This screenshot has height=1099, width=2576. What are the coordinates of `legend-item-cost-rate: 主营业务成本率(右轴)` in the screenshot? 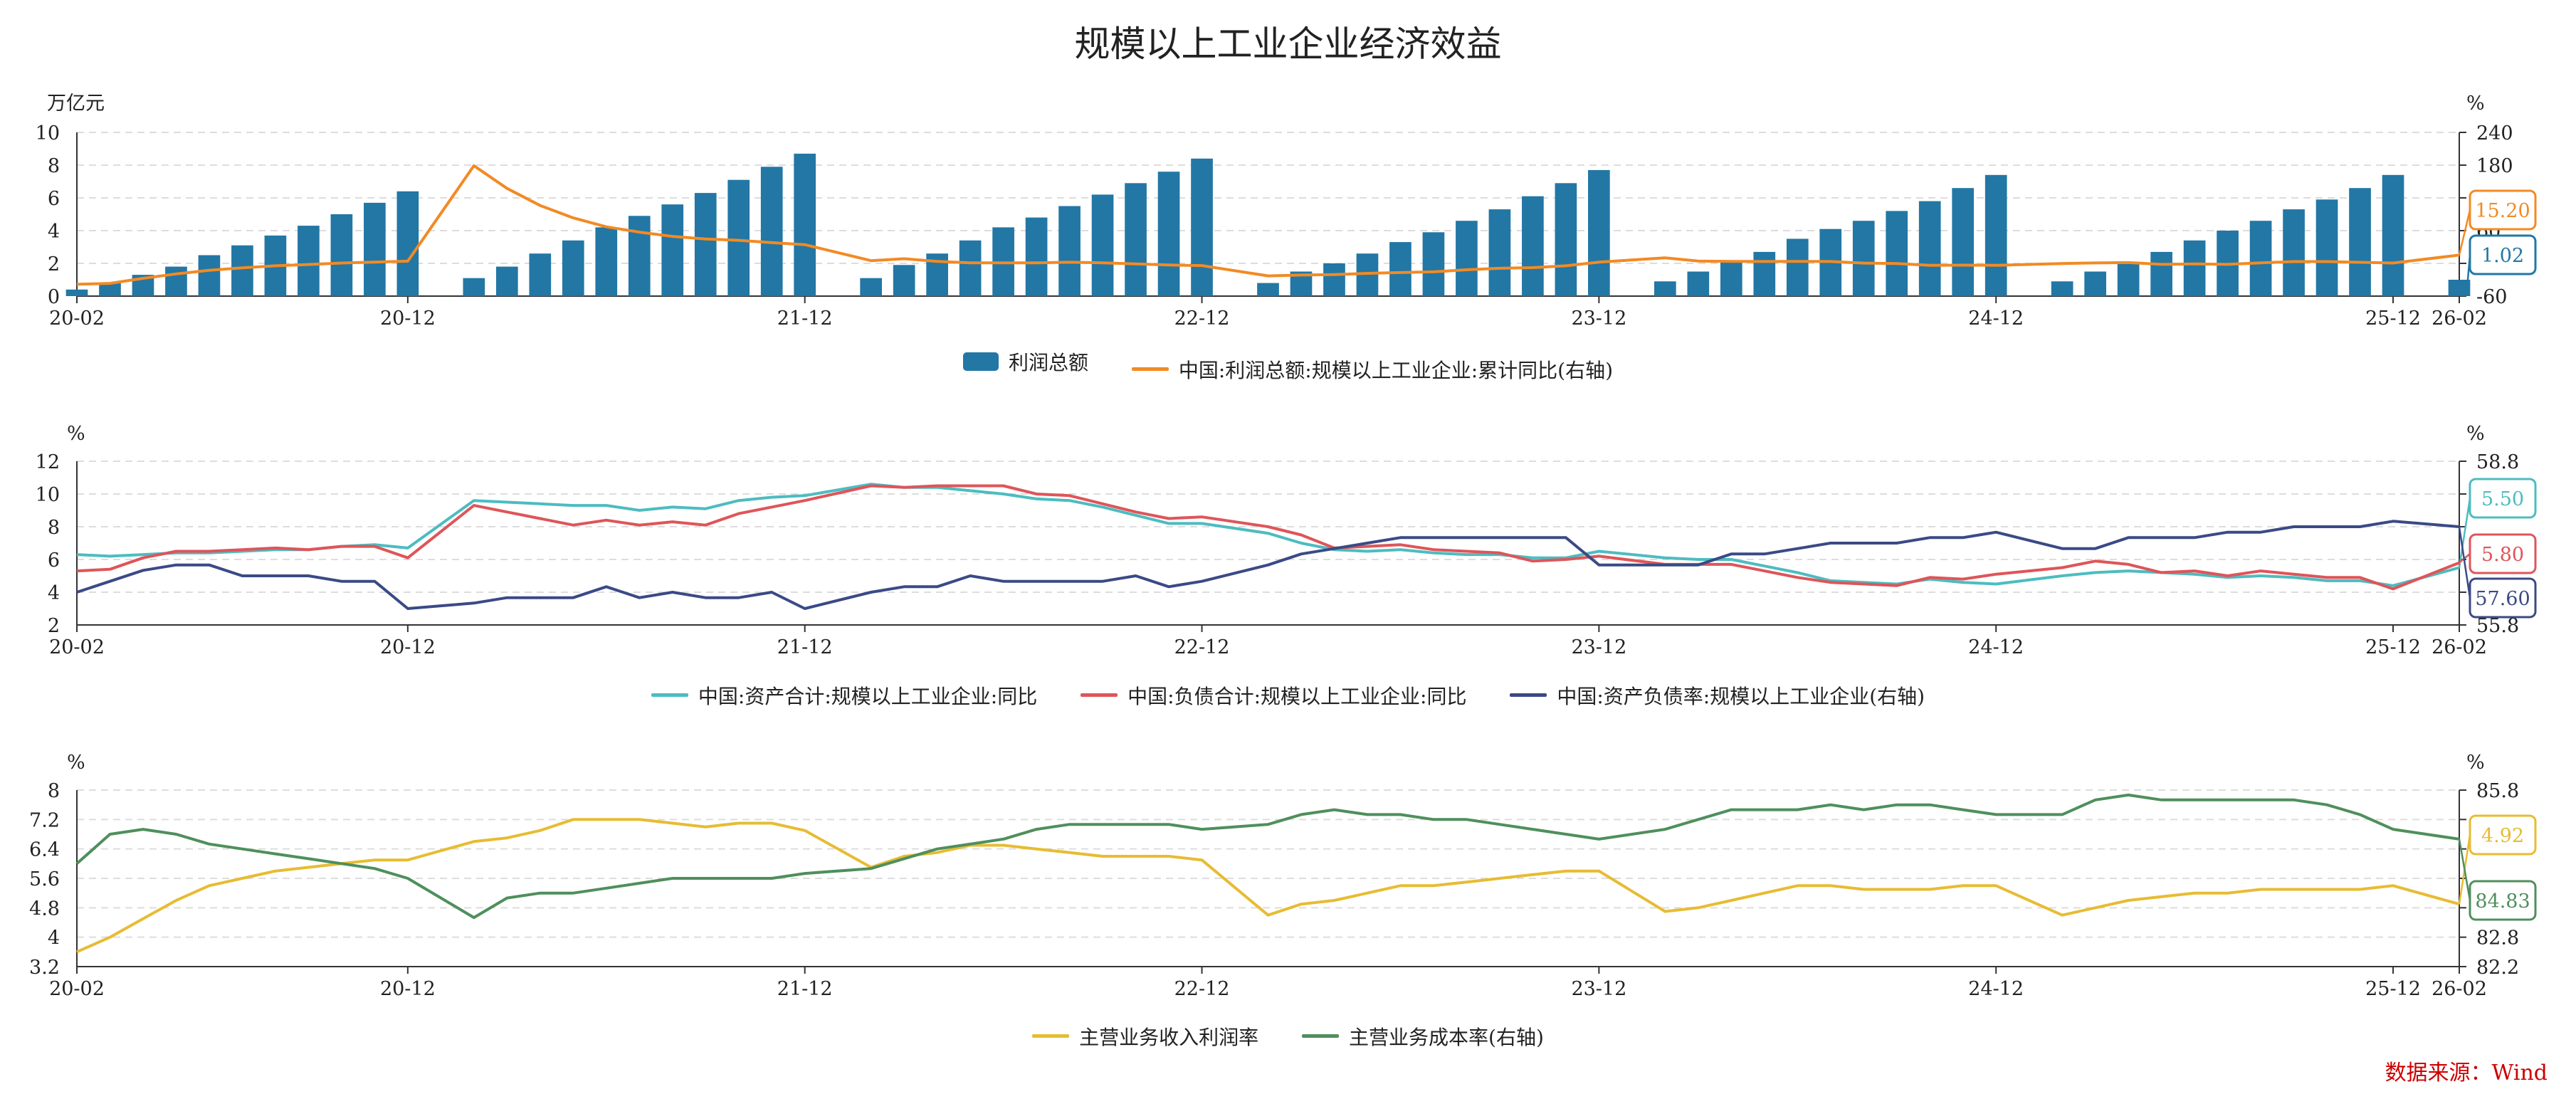 It's located at (1423, 1036).